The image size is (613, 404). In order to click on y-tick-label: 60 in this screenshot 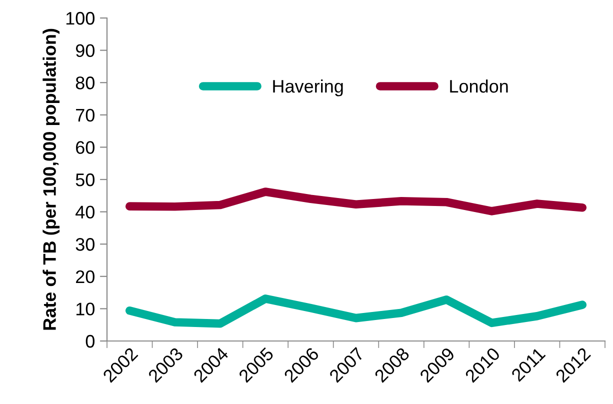, I will do `click(85, 147)`.